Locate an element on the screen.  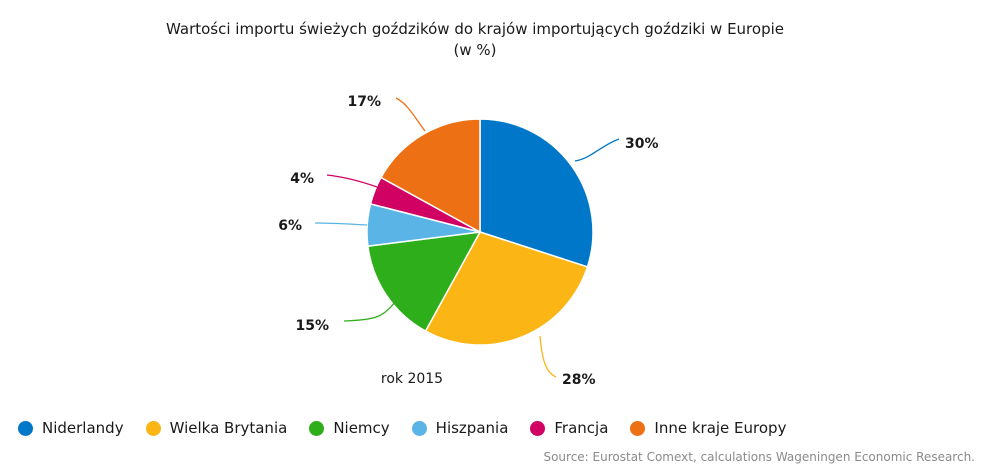
data-label: 15% is located at coordinates (312, 326).